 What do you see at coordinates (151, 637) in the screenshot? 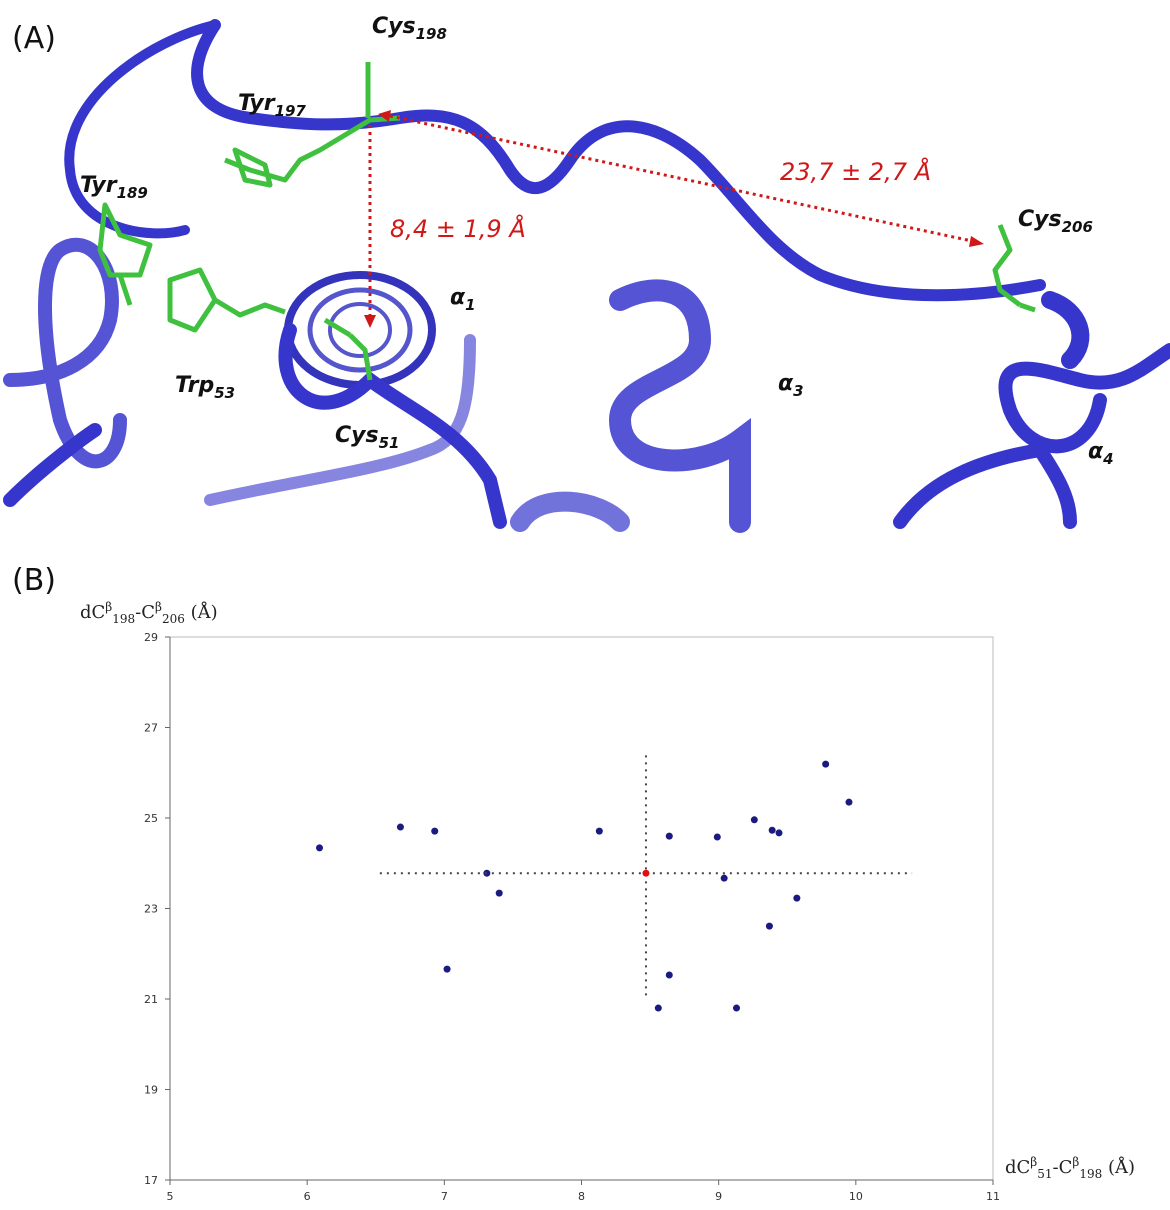
I see `y-tick-label: 29` at bounding box center [151, 637].